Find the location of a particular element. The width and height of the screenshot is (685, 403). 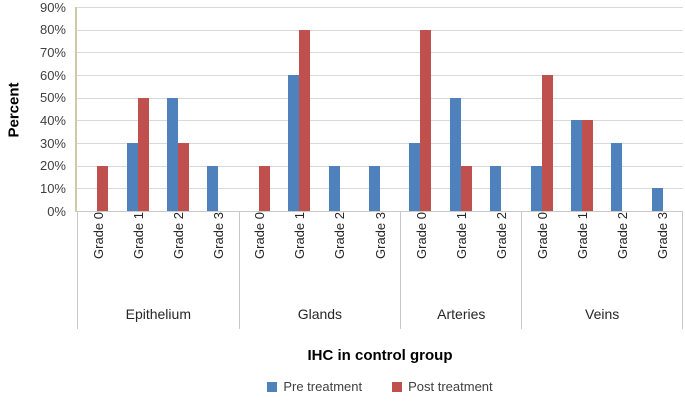

category-label: Epithelium is located at coordinates (158, 314).